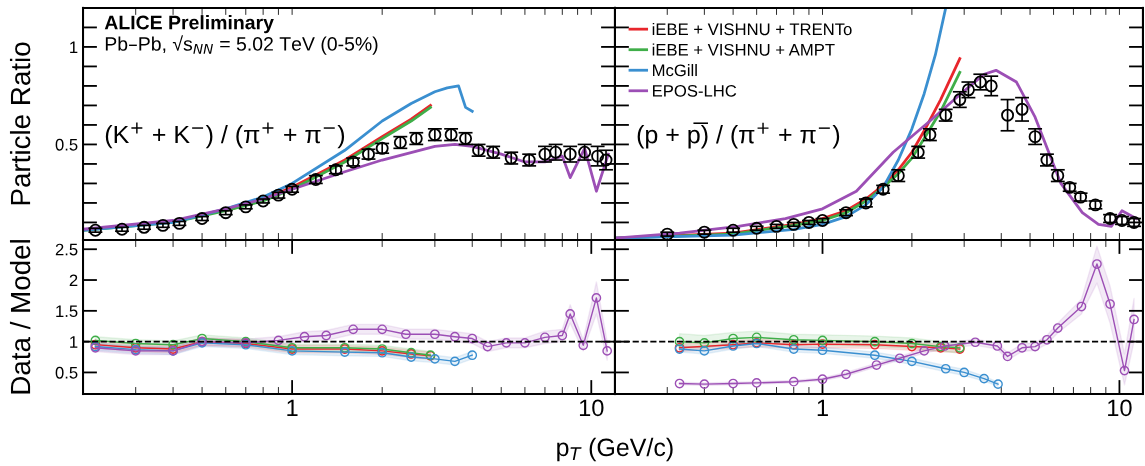 This screenshot has width=1145, height=466. I want to click on y-tick-label: 2, so click(73, 280).